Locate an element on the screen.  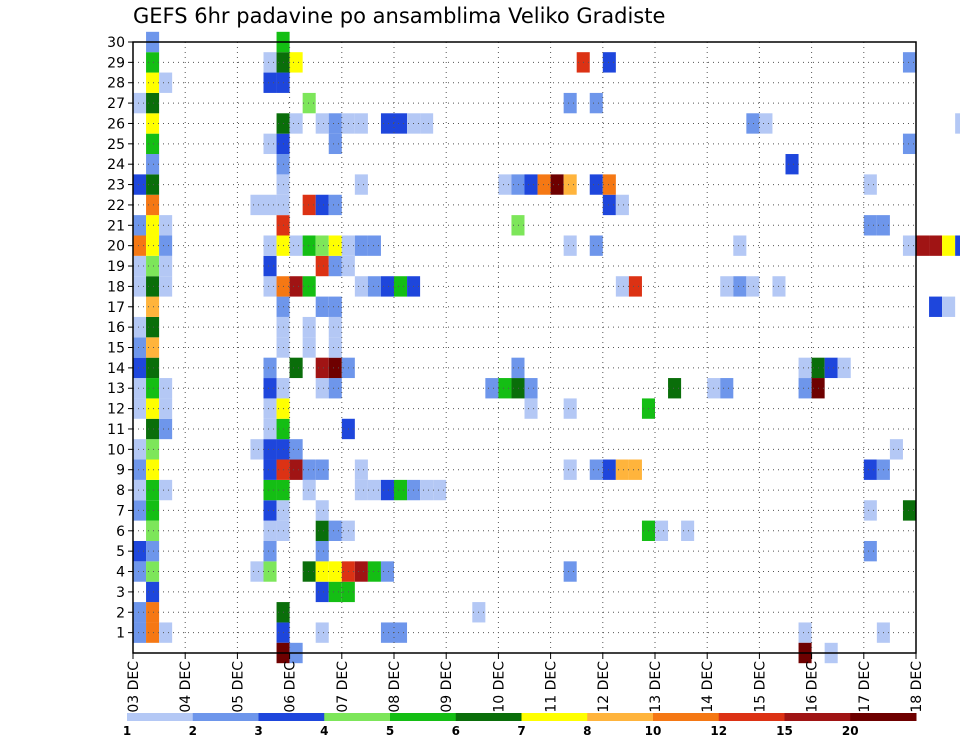
colorbar-label: 7 is located at coordinates (521, 731).